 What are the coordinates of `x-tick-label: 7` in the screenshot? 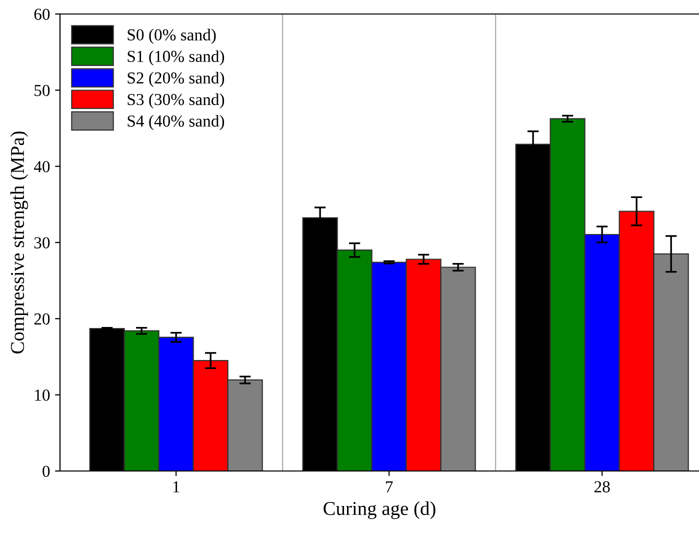 It's located at (389, 486).